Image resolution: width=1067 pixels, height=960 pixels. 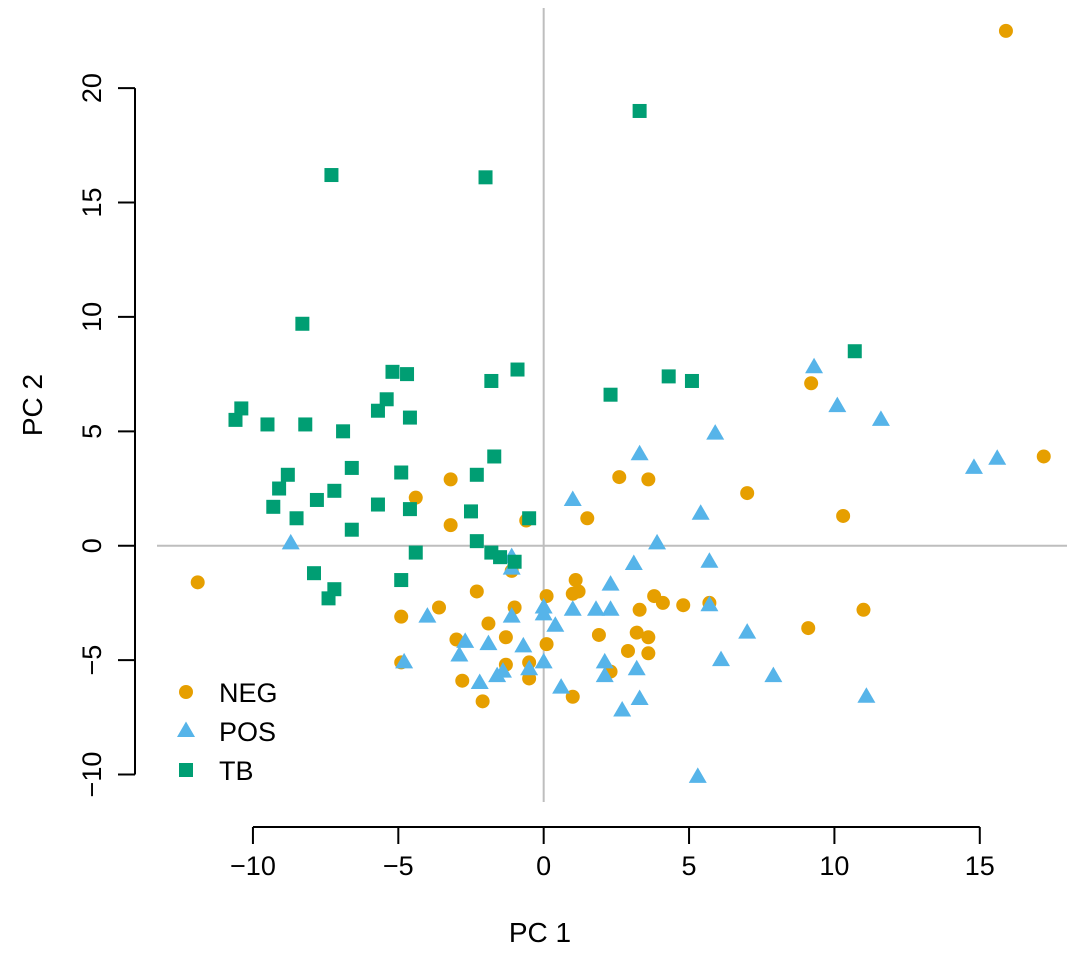 What do you see at coordinates (92, 545) in the screenshot?
I see `y-tick-label: 0` at bounding box center [92, 545].